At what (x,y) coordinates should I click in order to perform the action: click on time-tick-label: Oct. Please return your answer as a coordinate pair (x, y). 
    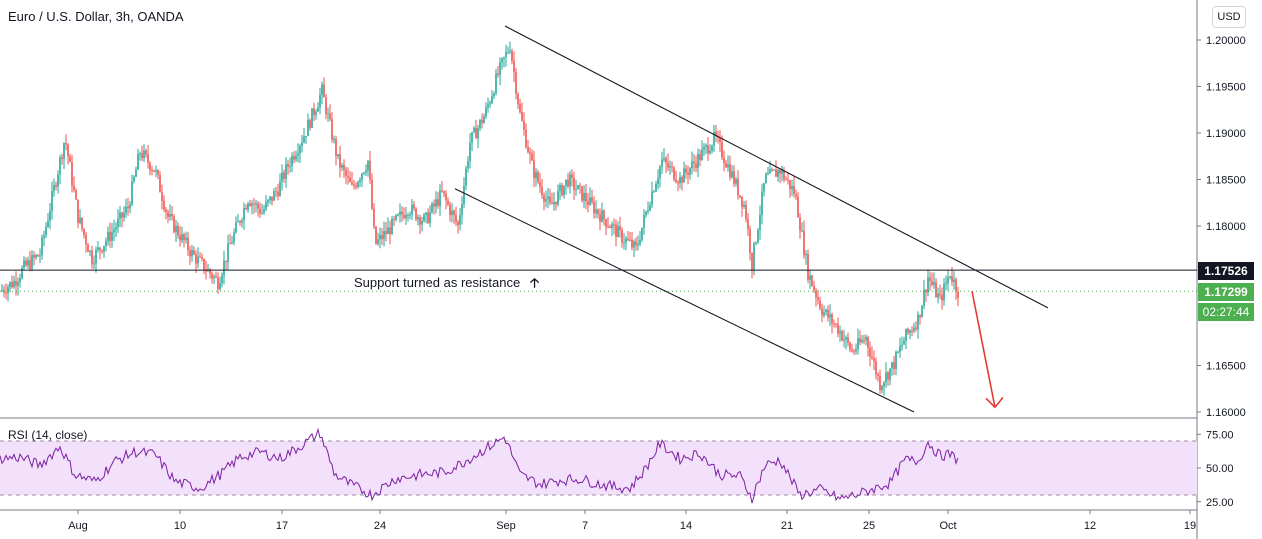
    Looking at the image, I should click on (947, 526).